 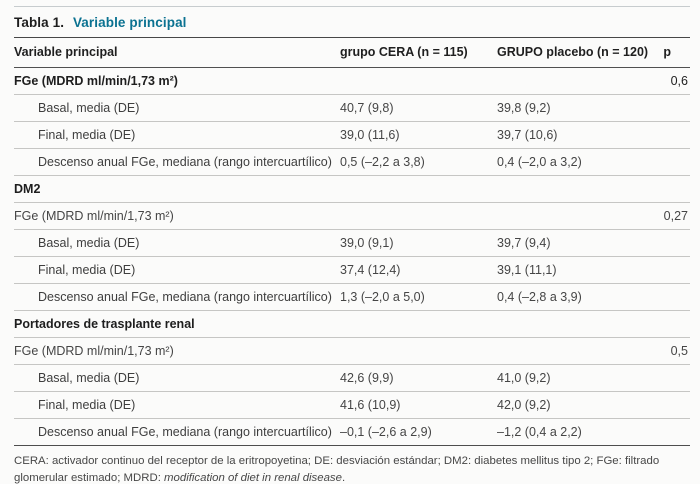 I want to click on placebo-value: 39,7 (9,4), so click(x=578, y=243).